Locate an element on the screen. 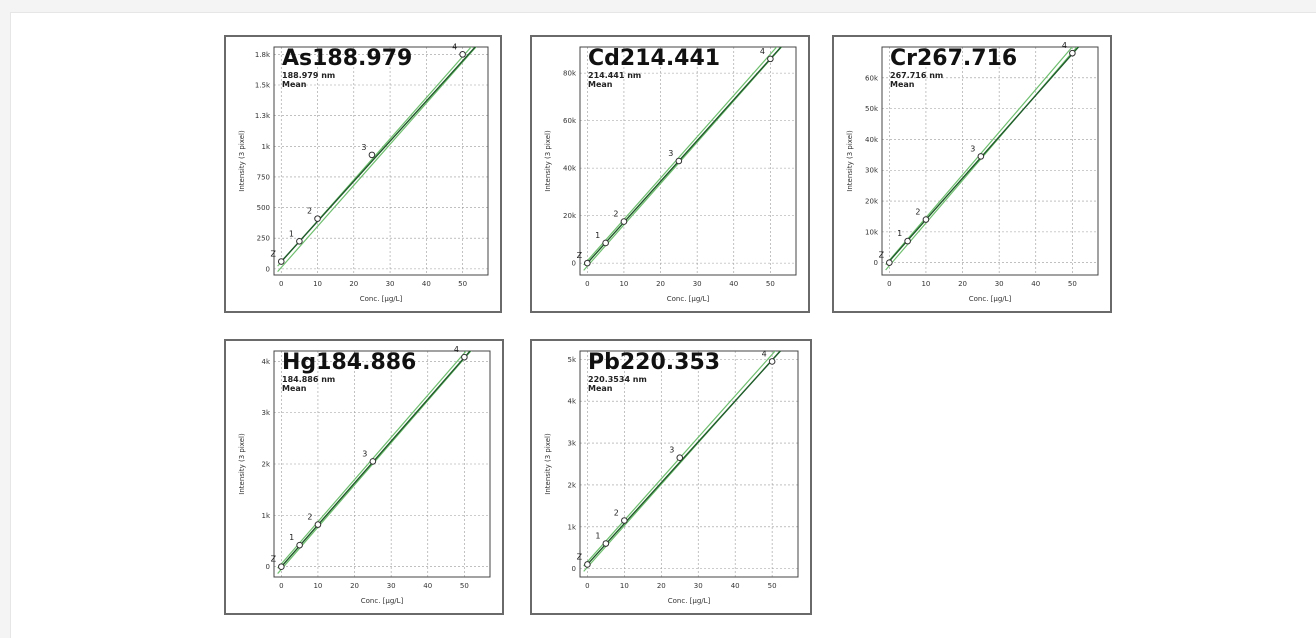 This screenshot has height=638, width=1316. y-tick-label: 4k is located at coordinates (265, 362).